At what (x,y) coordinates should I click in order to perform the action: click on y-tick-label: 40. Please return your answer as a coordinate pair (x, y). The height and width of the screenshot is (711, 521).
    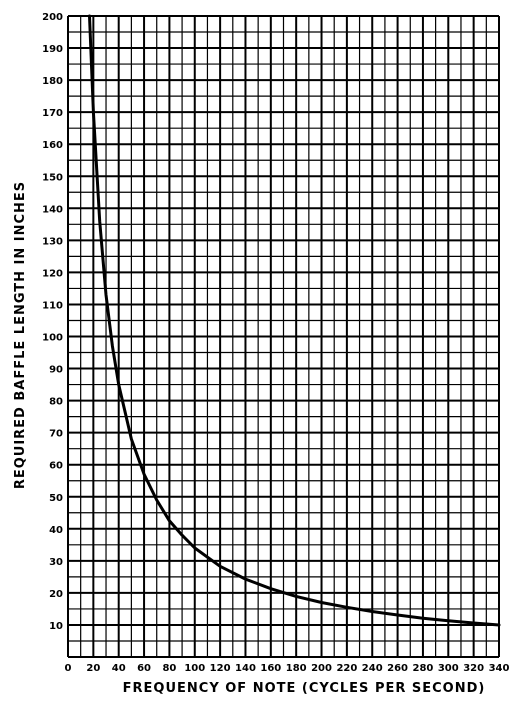
    Looking at the image, I should click on (56, 530).